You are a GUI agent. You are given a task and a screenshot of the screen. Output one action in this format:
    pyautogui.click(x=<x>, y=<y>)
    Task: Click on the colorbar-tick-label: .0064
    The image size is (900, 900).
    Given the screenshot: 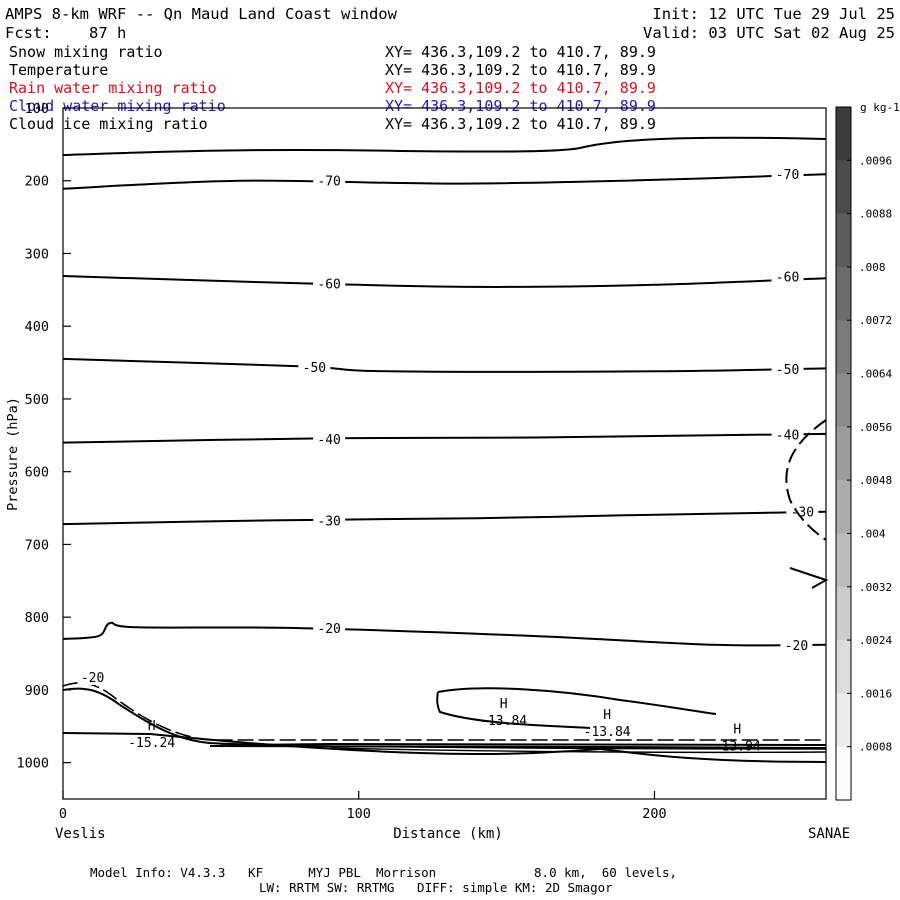 What is the action you would take?
    pyautogui.click(x=875, y=374)
    